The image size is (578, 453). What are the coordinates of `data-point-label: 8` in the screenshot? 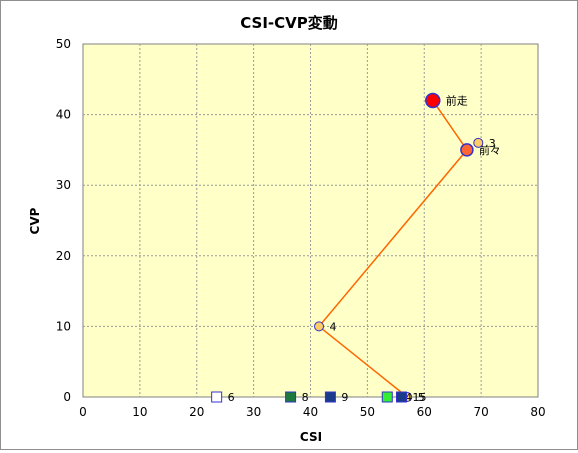 It's located at (305, 397).